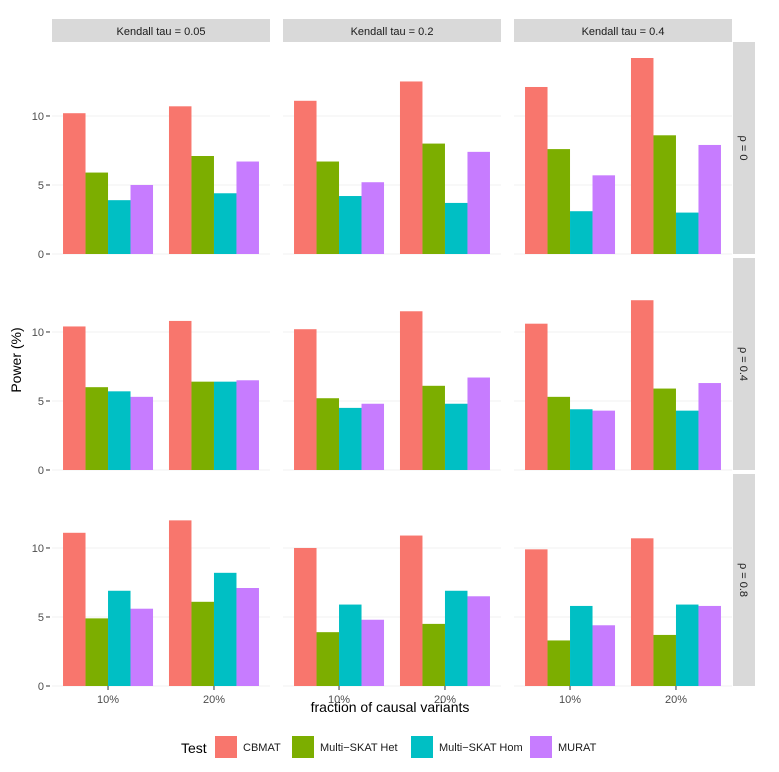 Image resolution: width=779 pixels, height=772 pixels. What do you see at coordinates (392, 32) in the screenshot?
I see `column-strip-label: Kendall tau = 0.2` at bounding box center [392, 32].